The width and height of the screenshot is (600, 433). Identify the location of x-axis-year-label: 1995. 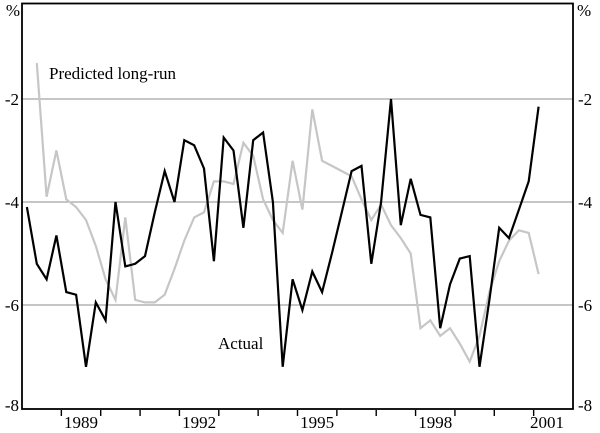
(317, 422).